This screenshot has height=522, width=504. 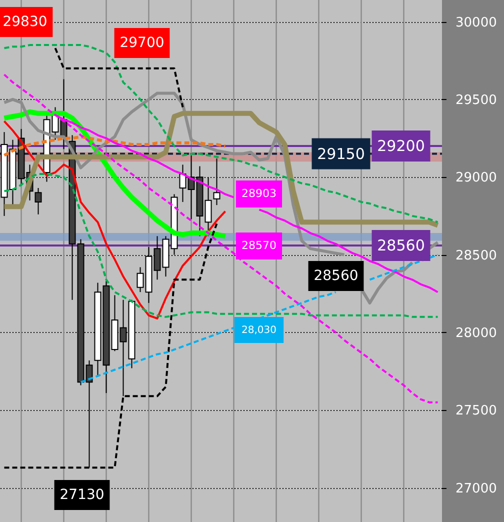 What do you see at coordinates (259, 330) in the screenshot?
I see `annotation: 28,030` at bounding box center [259, 330].